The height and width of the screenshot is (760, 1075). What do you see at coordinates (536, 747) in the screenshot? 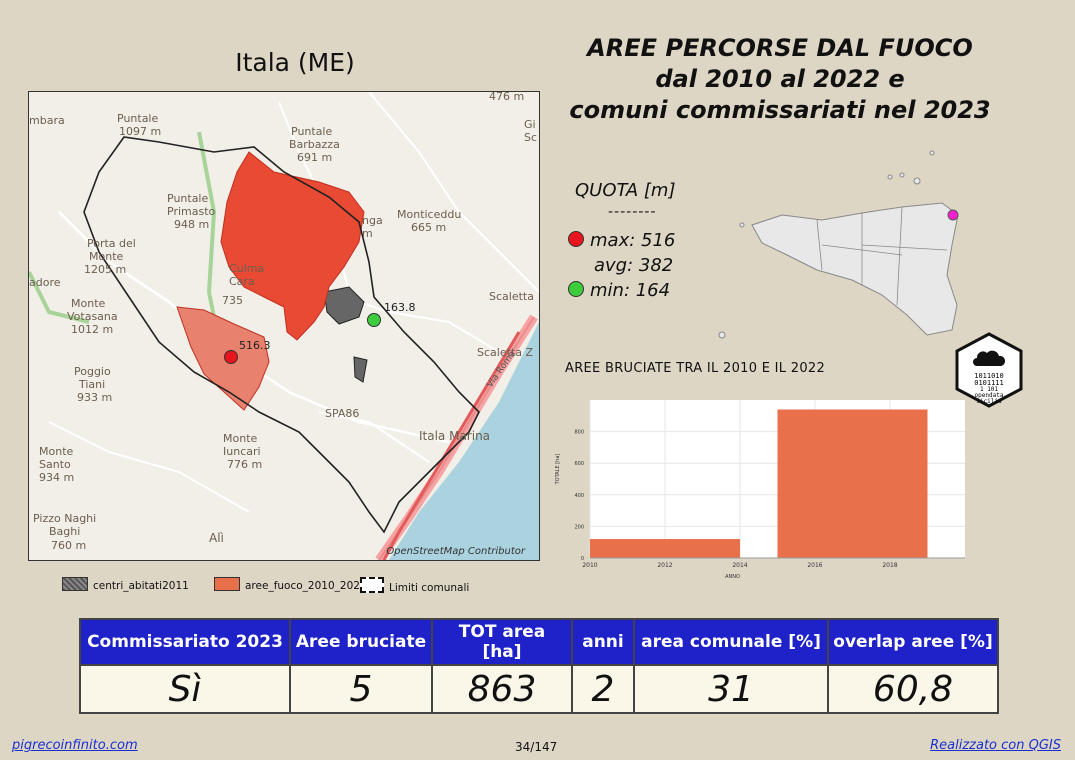
I see `page-number: 34/147` at bounding box center [536, 747].